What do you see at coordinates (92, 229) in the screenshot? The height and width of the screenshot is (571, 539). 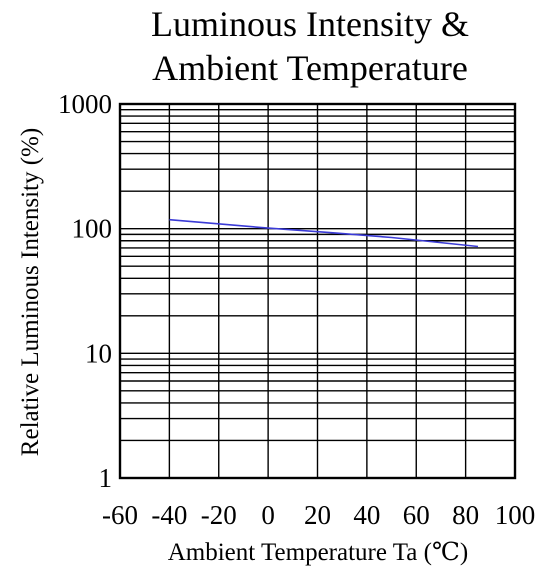 I see `y-tick-label: 100` at bounding box center [92, 229].